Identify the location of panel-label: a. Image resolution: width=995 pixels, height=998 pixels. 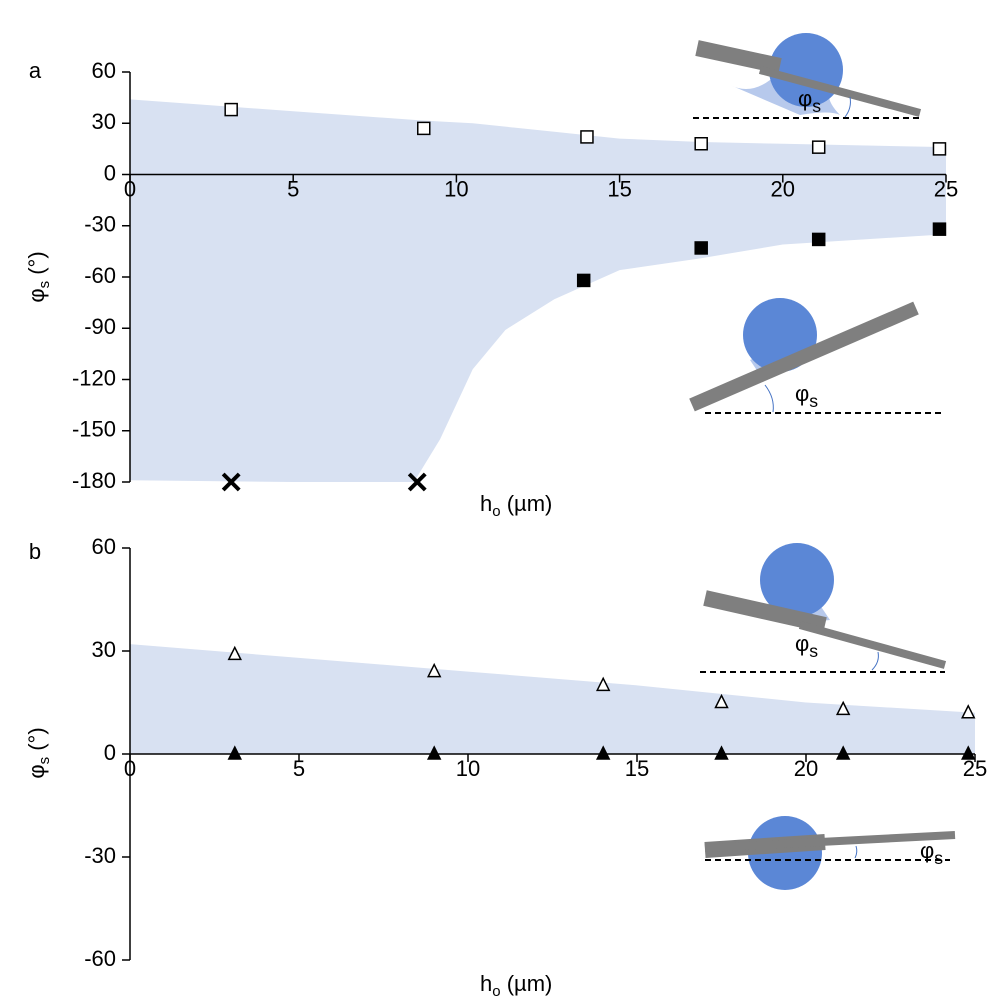
(35, 70).